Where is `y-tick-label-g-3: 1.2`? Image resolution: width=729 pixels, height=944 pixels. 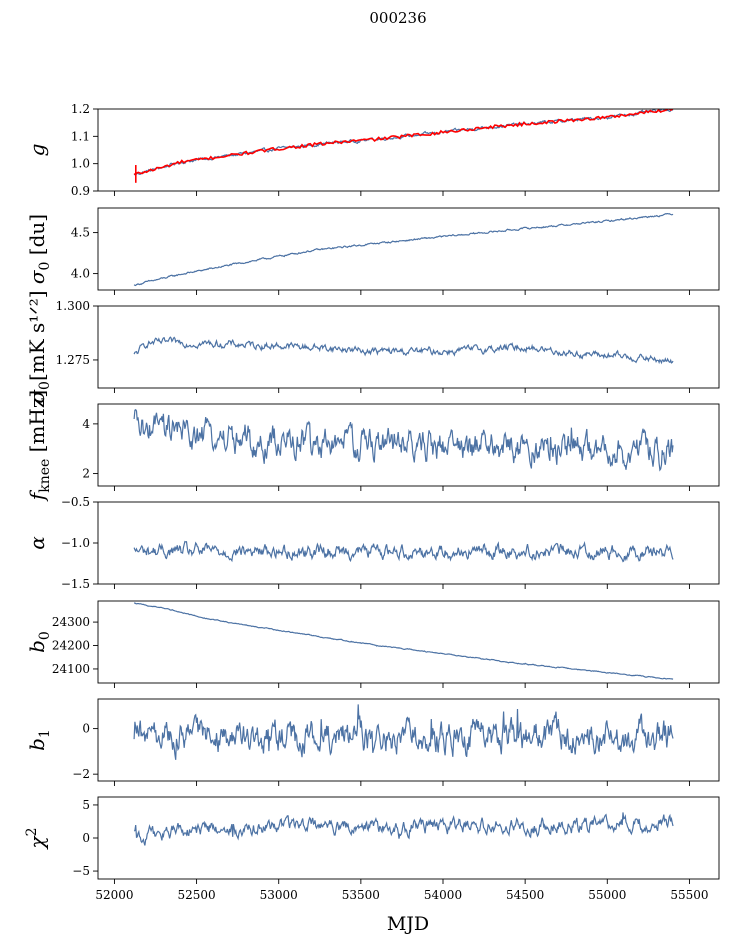 y-tick-label-g-3: 1.2 is located at coordinates (80, 109).